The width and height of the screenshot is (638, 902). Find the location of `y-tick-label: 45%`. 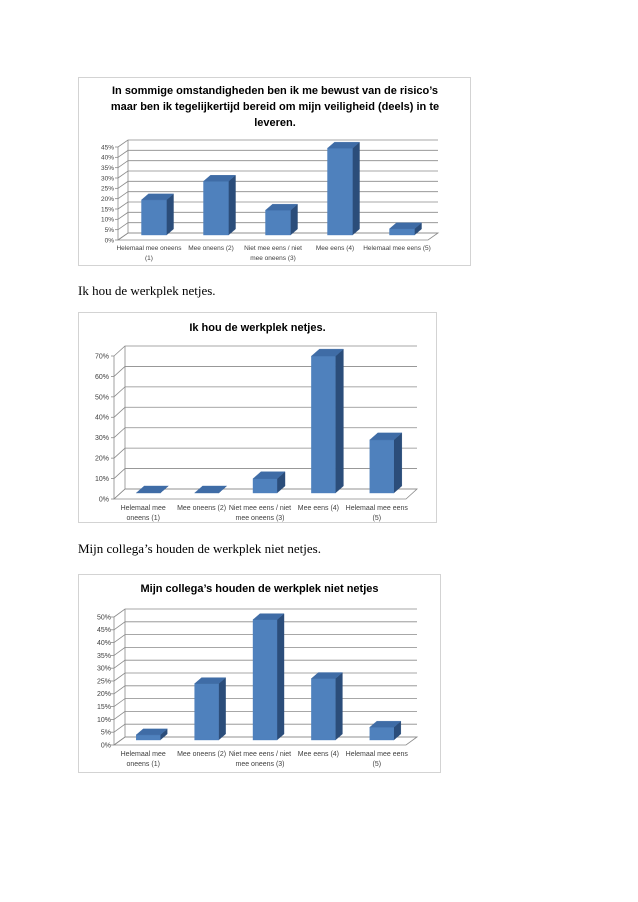

y-tick-label: 45% is located at coordinates (104, 630).